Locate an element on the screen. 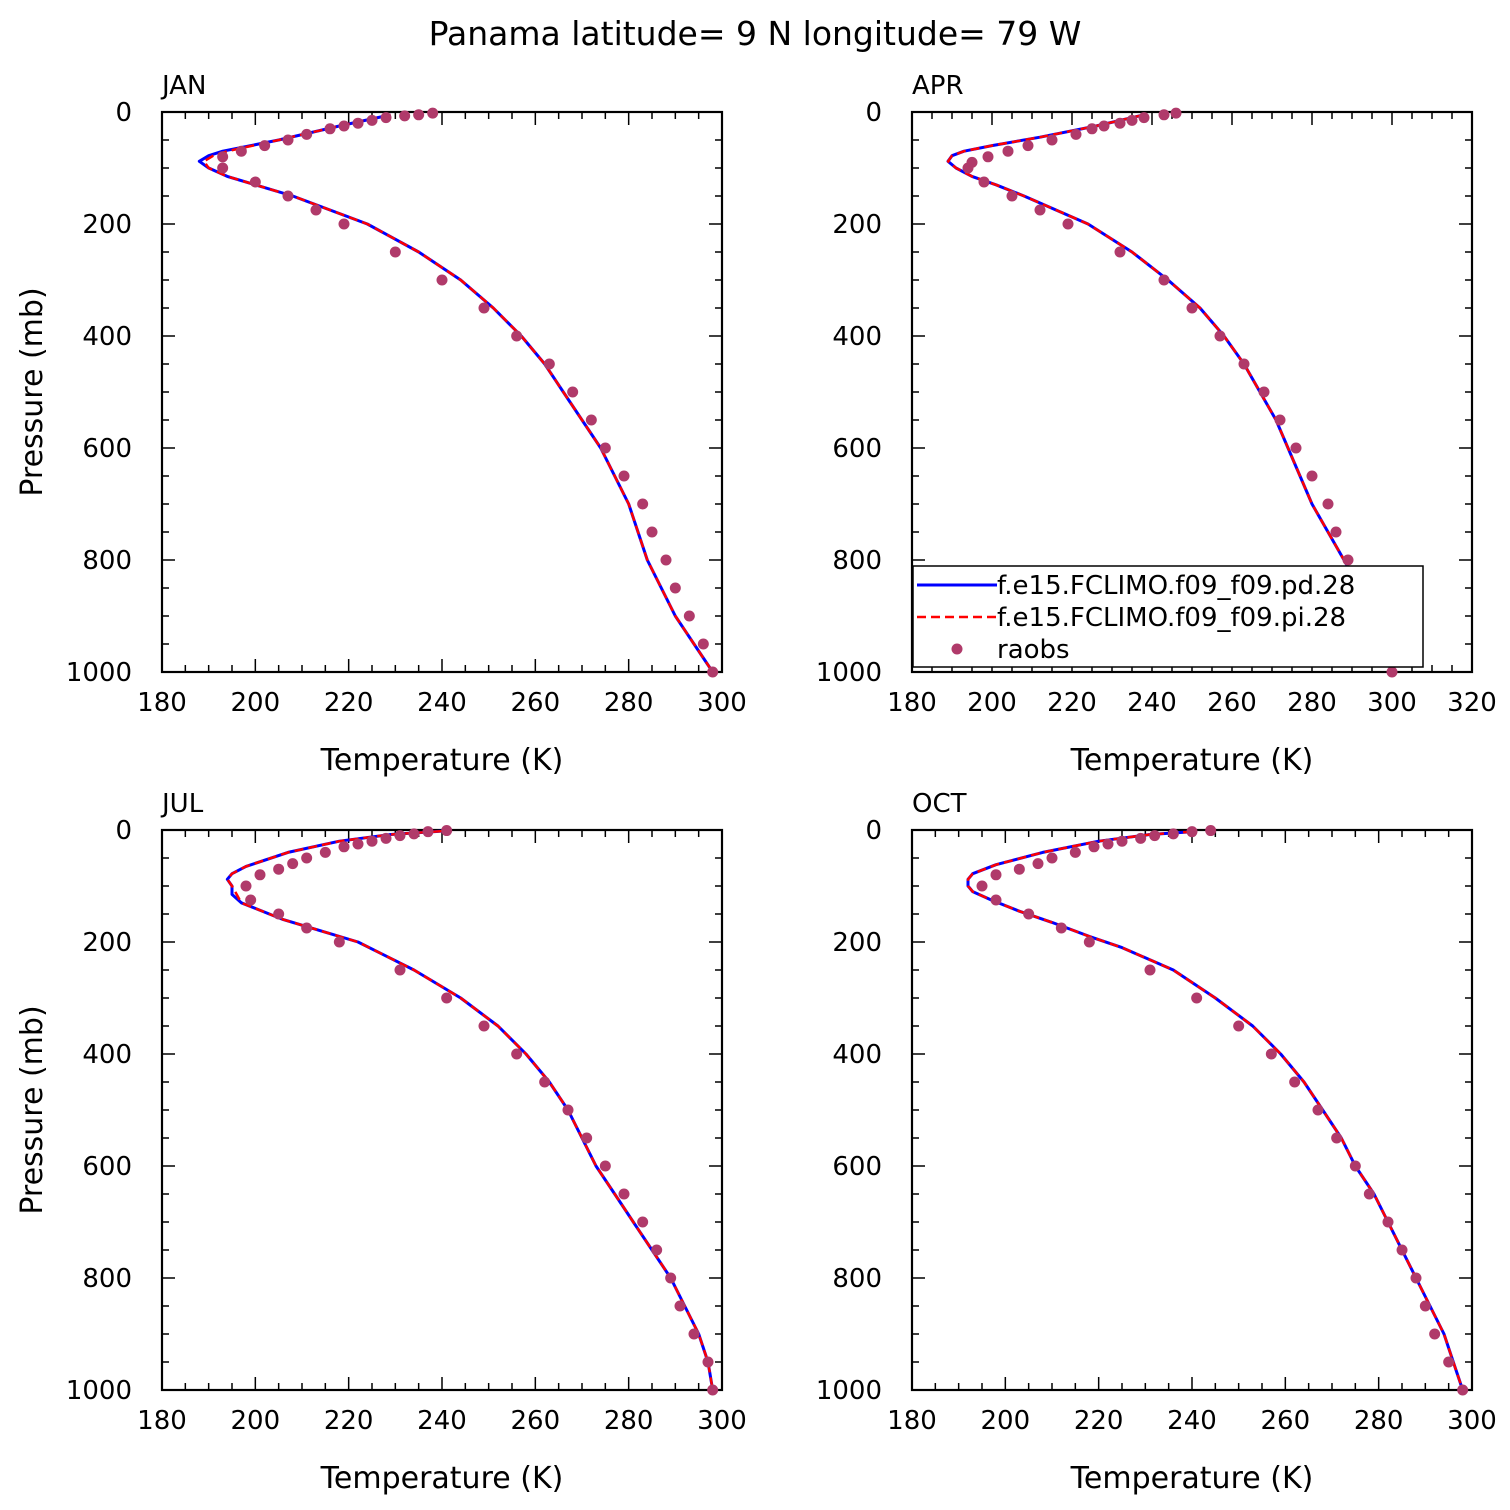 This screenshot has width=1510, height=1510. legend-swatch-raobs is located at coordinates (957, 649).